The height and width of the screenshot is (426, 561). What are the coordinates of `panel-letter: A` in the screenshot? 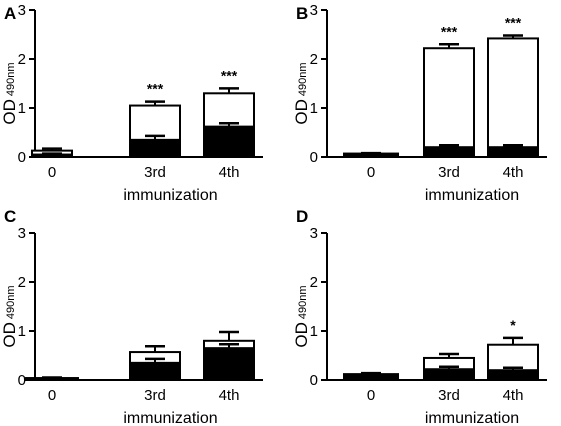 It's located at (10, 13).